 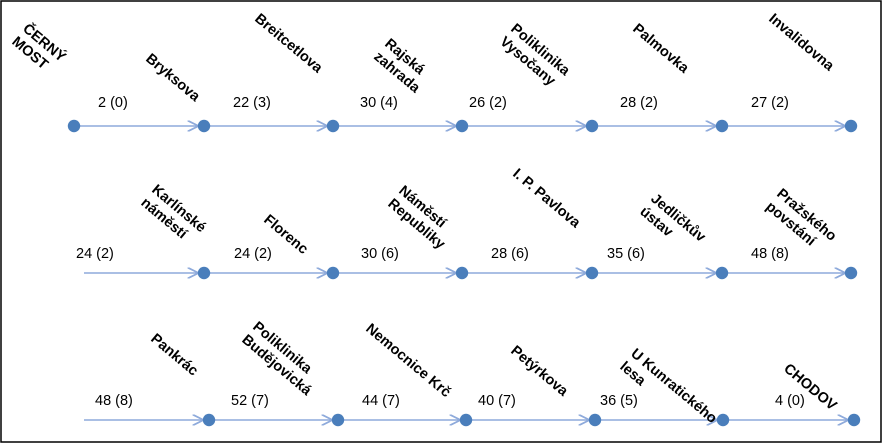 I want to click on segment-travel-time: 30 (6), so click(x=380, y=254).